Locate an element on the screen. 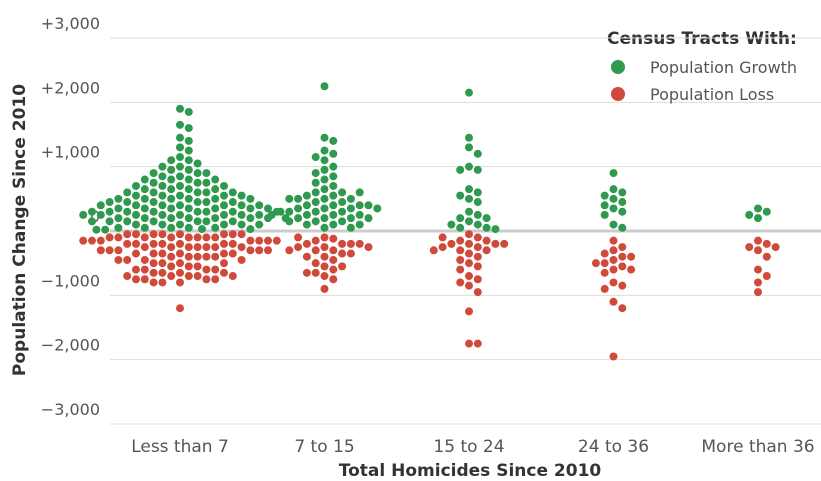 The width and height of the screenshot is (821, 481). y-tick-label: +3,000 is located at coordinates (70, 23).